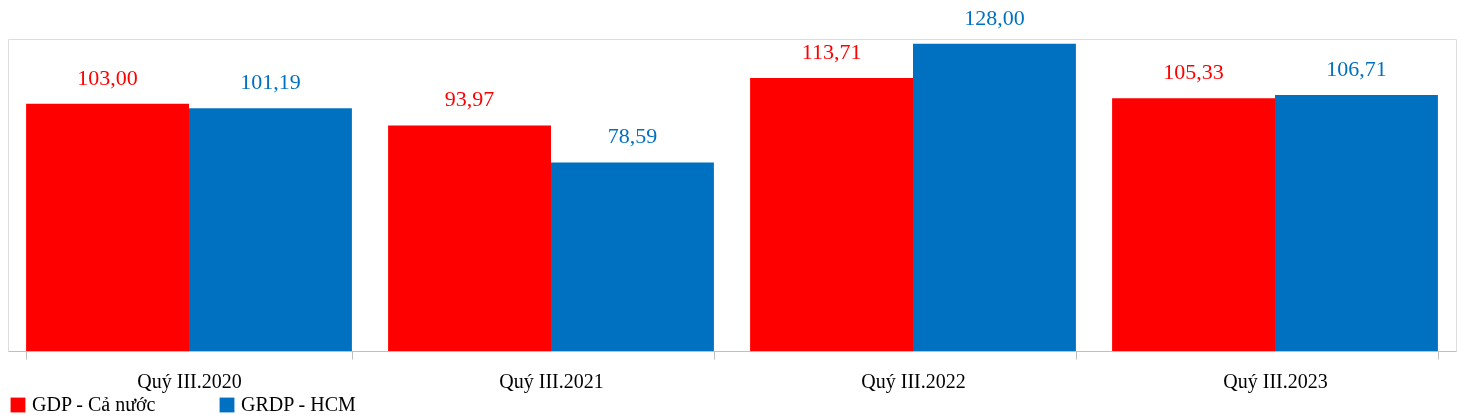 The width and height of the screenshot is (1464, 419). I want to click on data-label: 101,19, so click(270, 82).